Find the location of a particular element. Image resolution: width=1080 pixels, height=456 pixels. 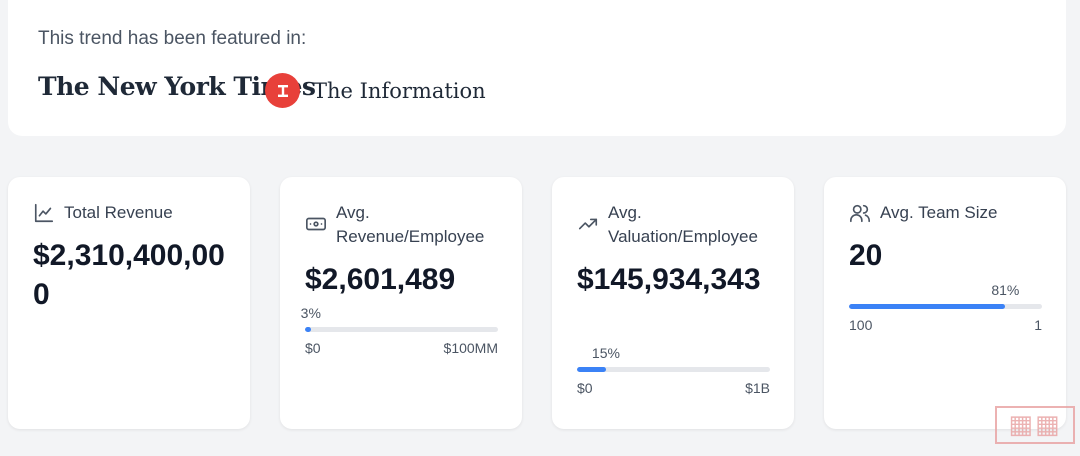

progress-max: 1 is located at coordinates (1038, 325).